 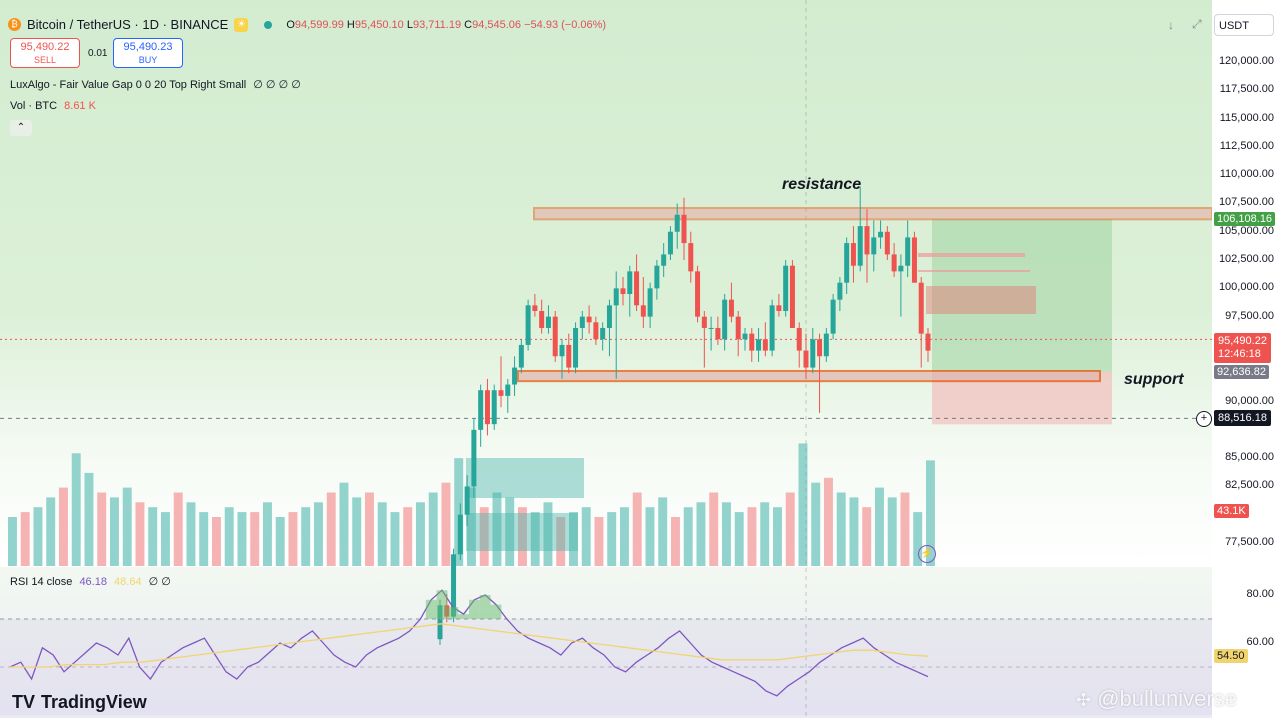 What do you see at coordinates (14, 24) in the screenshot?
I see `bitcoin-icon: ₿` at bounding box center [14, 24].